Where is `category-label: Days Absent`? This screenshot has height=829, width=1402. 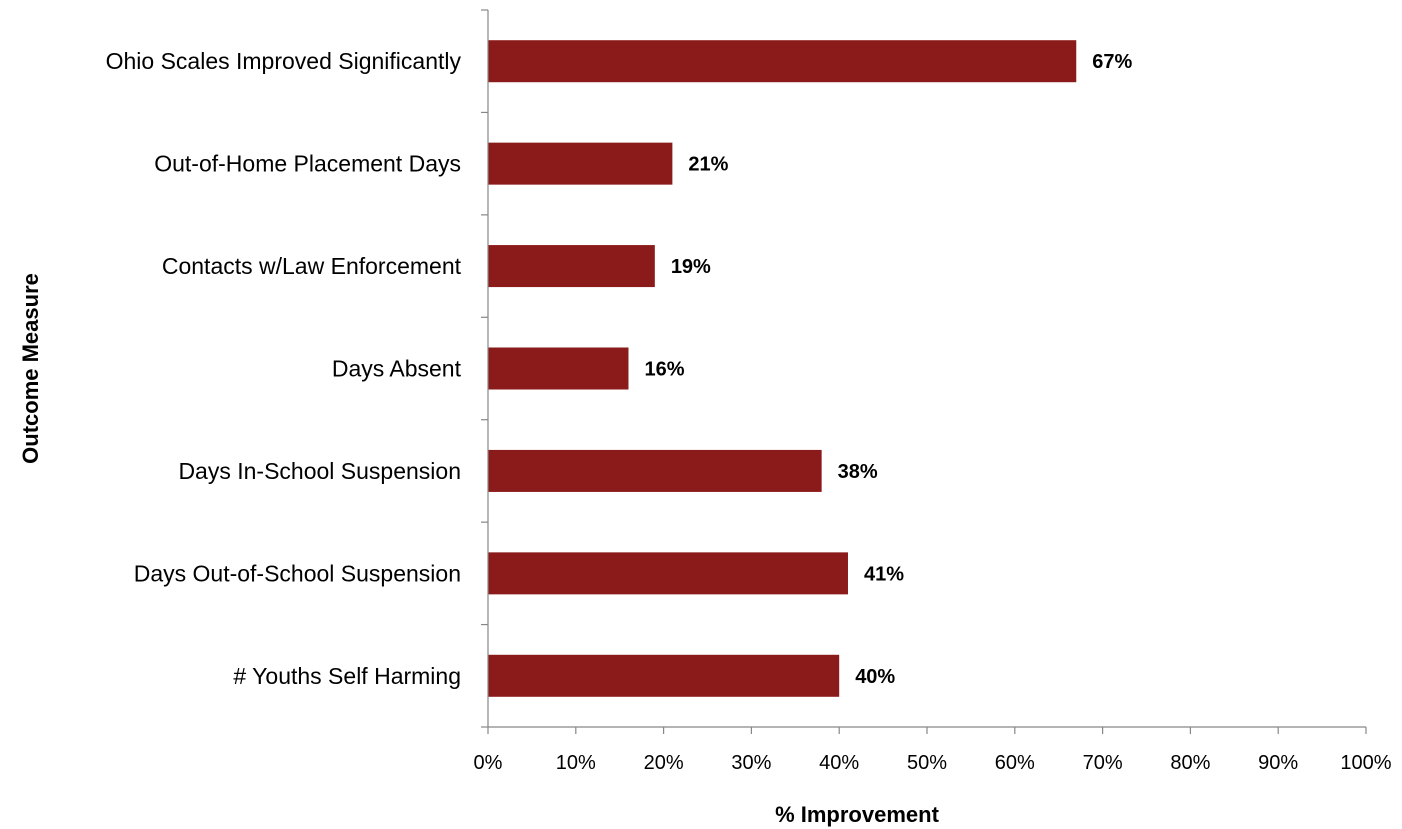
category-label: Days Absent is located at coordinates (397, 369).